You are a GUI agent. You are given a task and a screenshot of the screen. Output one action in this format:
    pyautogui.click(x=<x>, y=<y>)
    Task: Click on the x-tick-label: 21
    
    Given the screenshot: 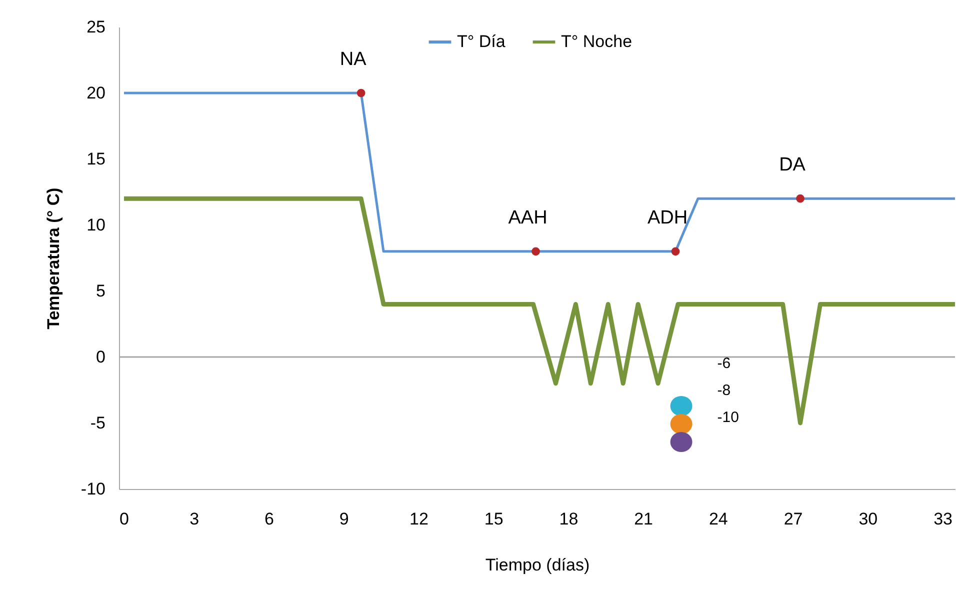 What is the action you would take?
    pyautogui.click(x=644, y=519)
    